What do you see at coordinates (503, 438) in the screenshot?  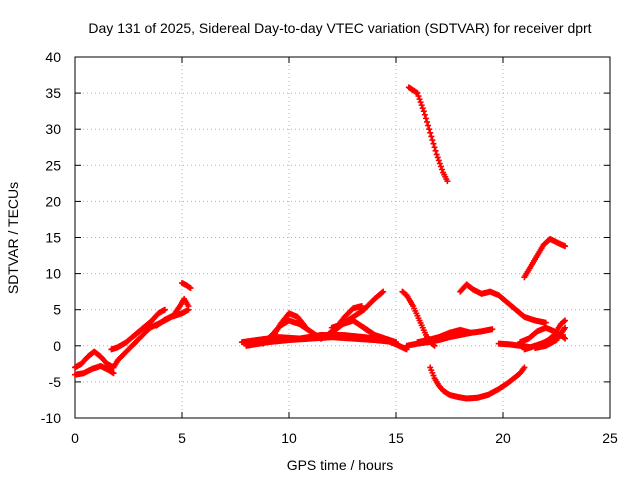 I see `x-tick-label: 20` at bounding box center [503, 438].